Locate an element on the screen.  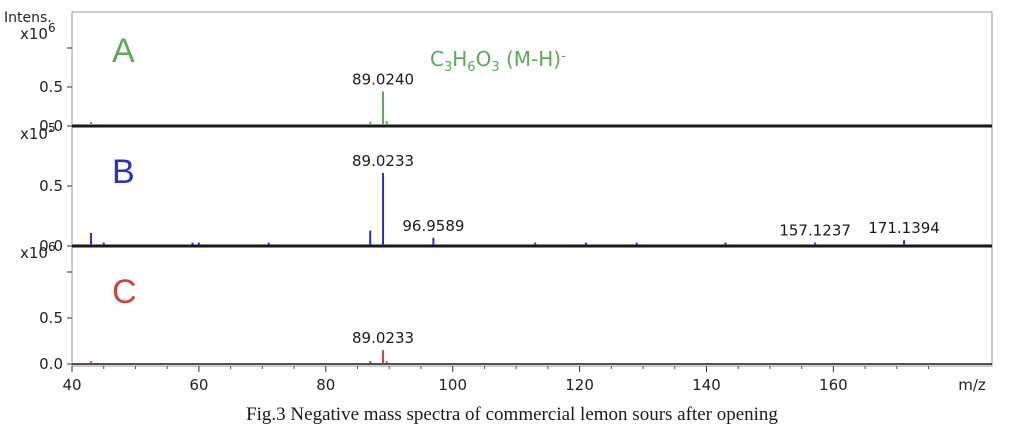
peak-annotation: 157.1237 is located at coordinates (815, 231).